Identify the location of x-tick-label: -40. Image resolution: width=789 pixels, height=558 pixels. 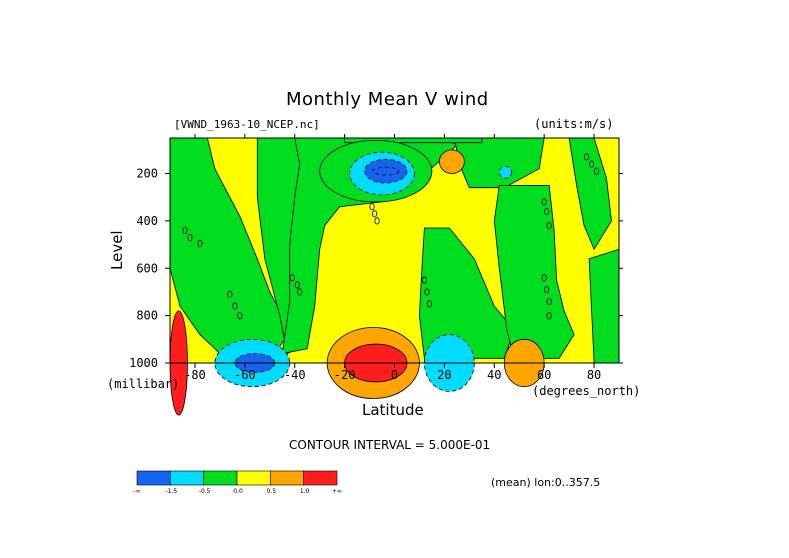
(295, 375).